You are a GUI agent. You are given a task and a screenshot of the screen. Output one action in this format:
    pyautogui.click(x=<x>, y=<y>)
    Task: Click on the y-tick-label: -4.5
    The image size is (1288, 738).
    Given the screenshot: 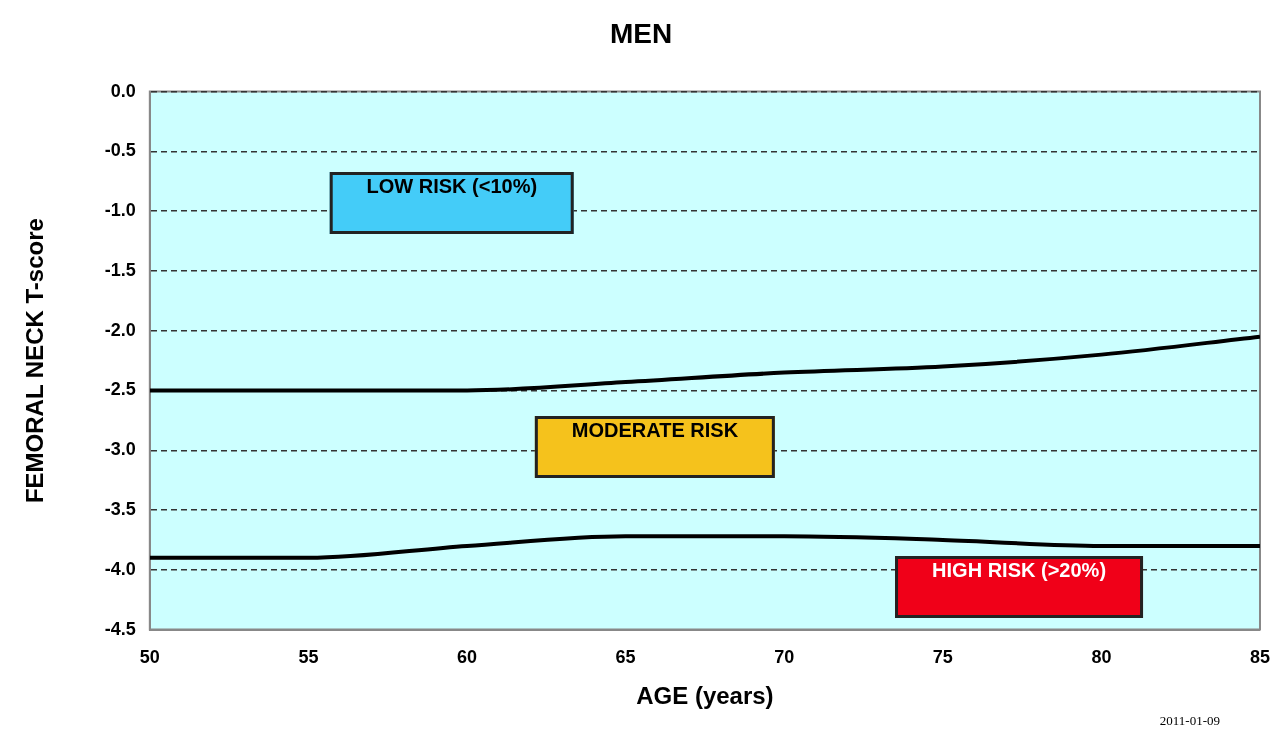 What is the action you would take?
    pyautogui.click(x=120, y=628)
    